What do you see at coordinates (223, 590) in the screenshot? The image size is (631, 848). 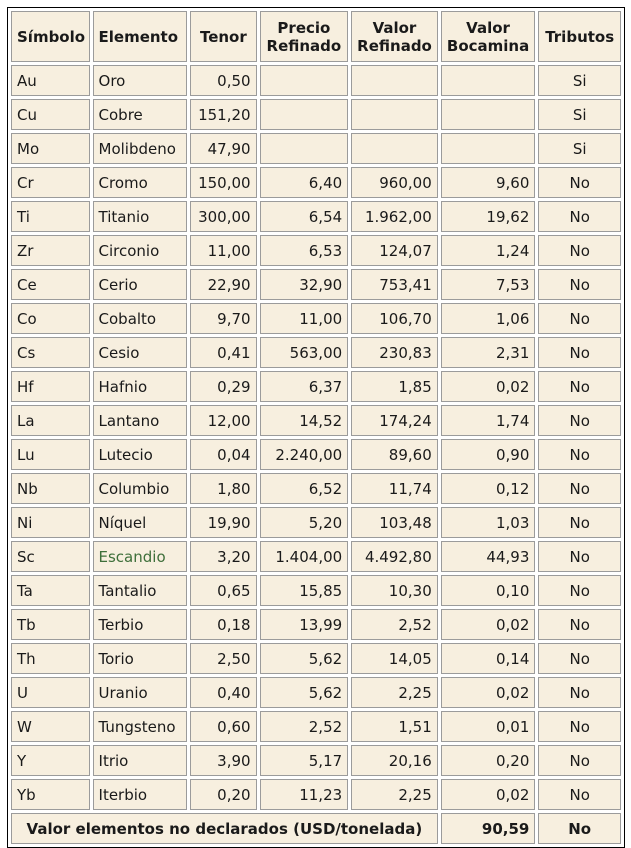 I see `cell-tenor: 0,65` at bounding box center [223, 590].